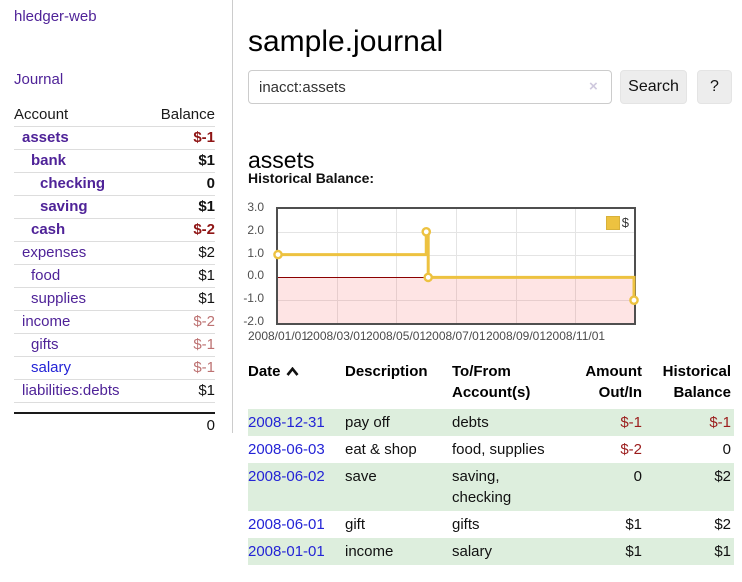  What do you see at coordinates (296, 385) in the screenshot?
I see `register-header-date: Date` at bounding box center [296, 385].